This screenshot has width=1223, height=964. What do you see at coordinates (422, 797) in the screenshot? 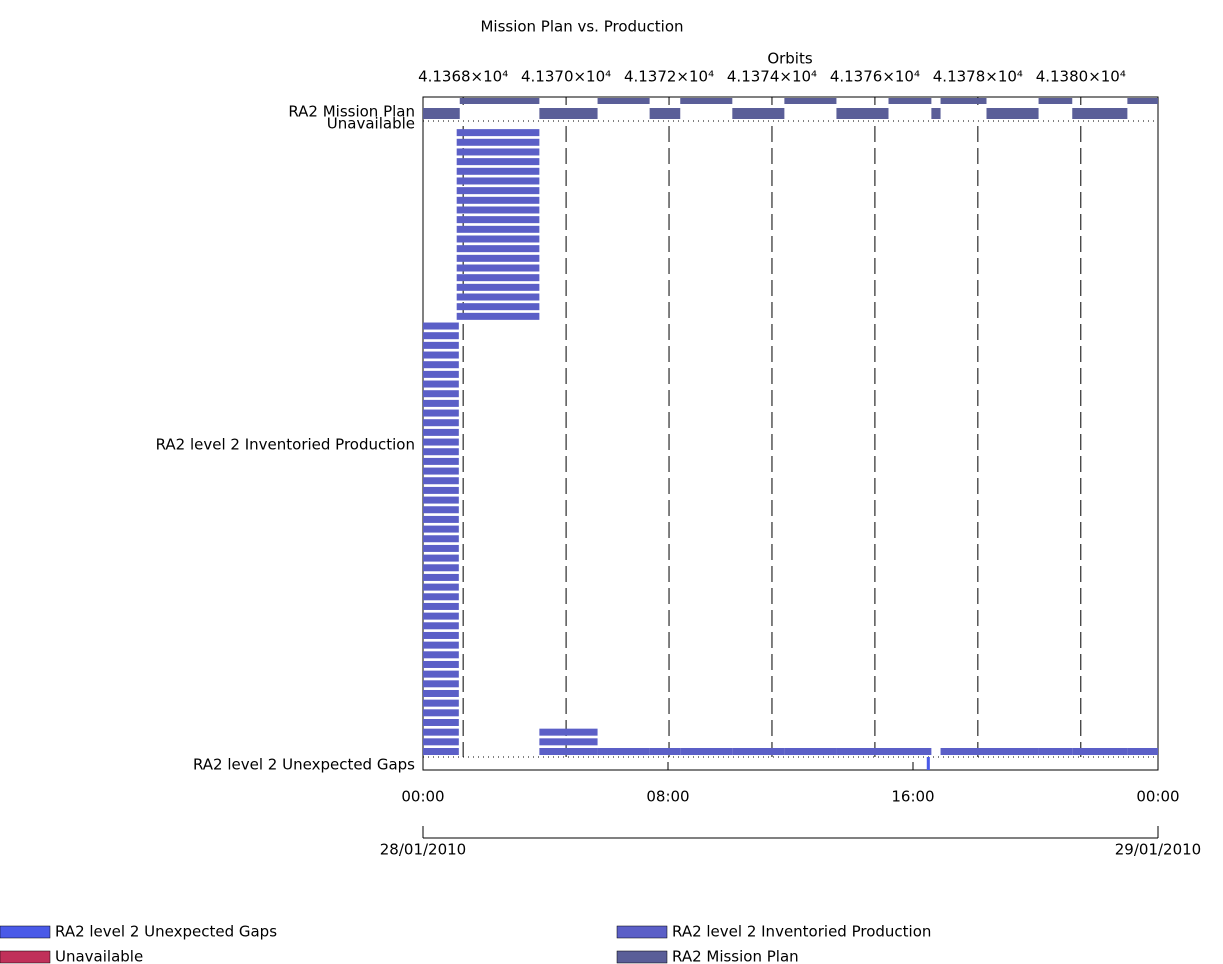
I see `x-tick-label: 00:00` at bounding box center [422, 797].